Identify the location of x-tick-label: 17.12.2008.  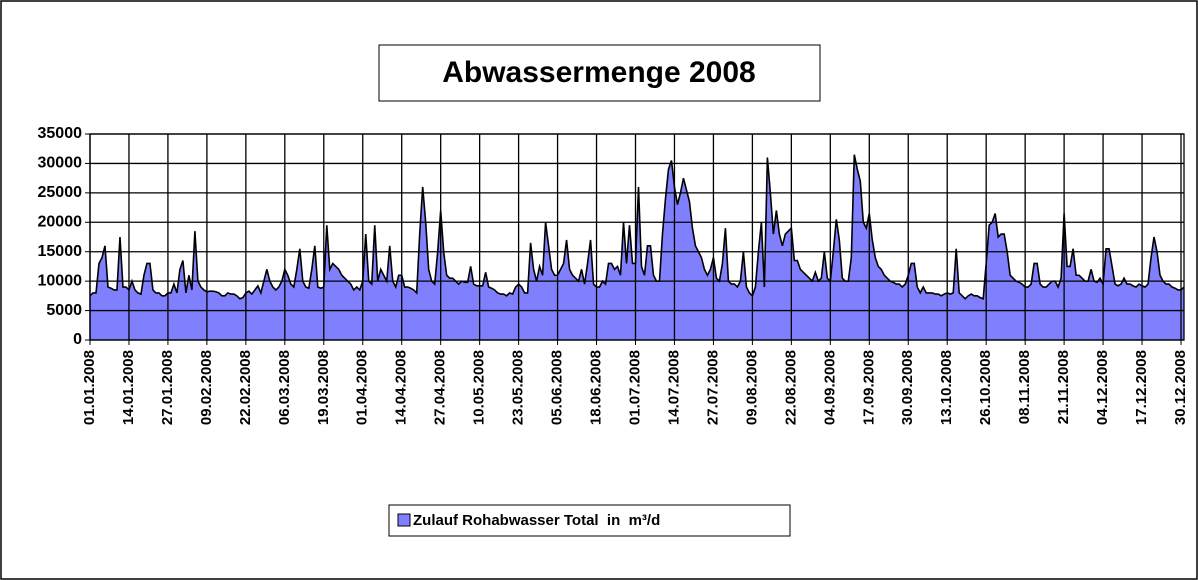
(1141, 387).